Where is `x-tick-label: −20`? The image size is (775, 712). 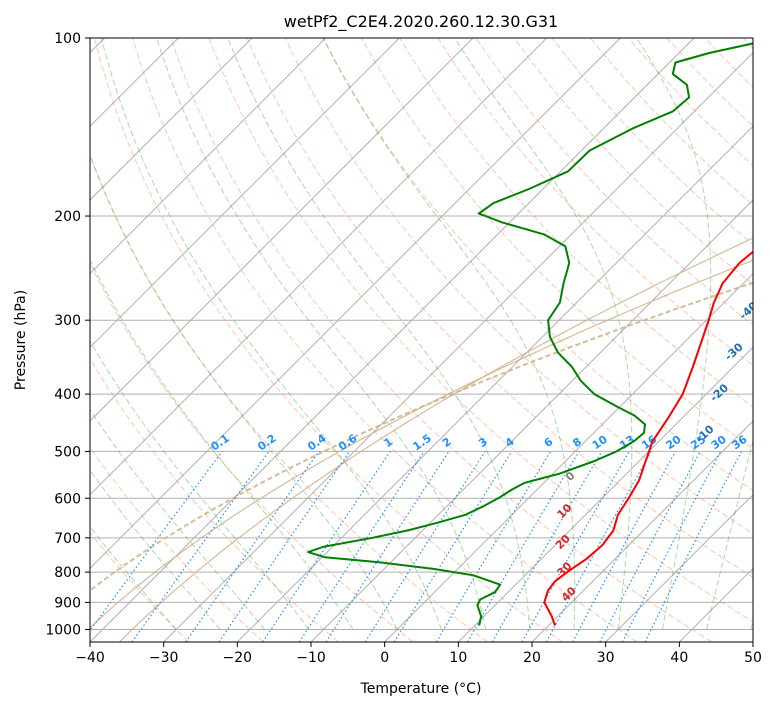
x-tick-label: −20 is located at coordinates (238, 658).